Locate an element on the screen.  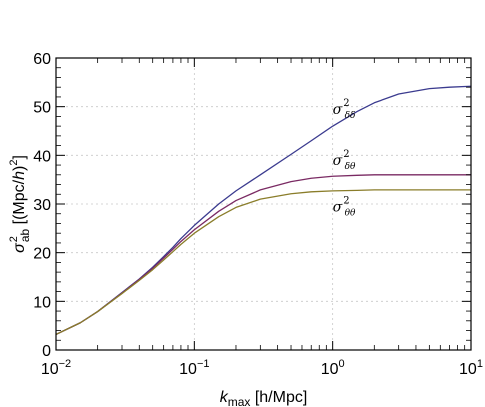
y-axis-title-main: σ is located at coordinates (19, 247).